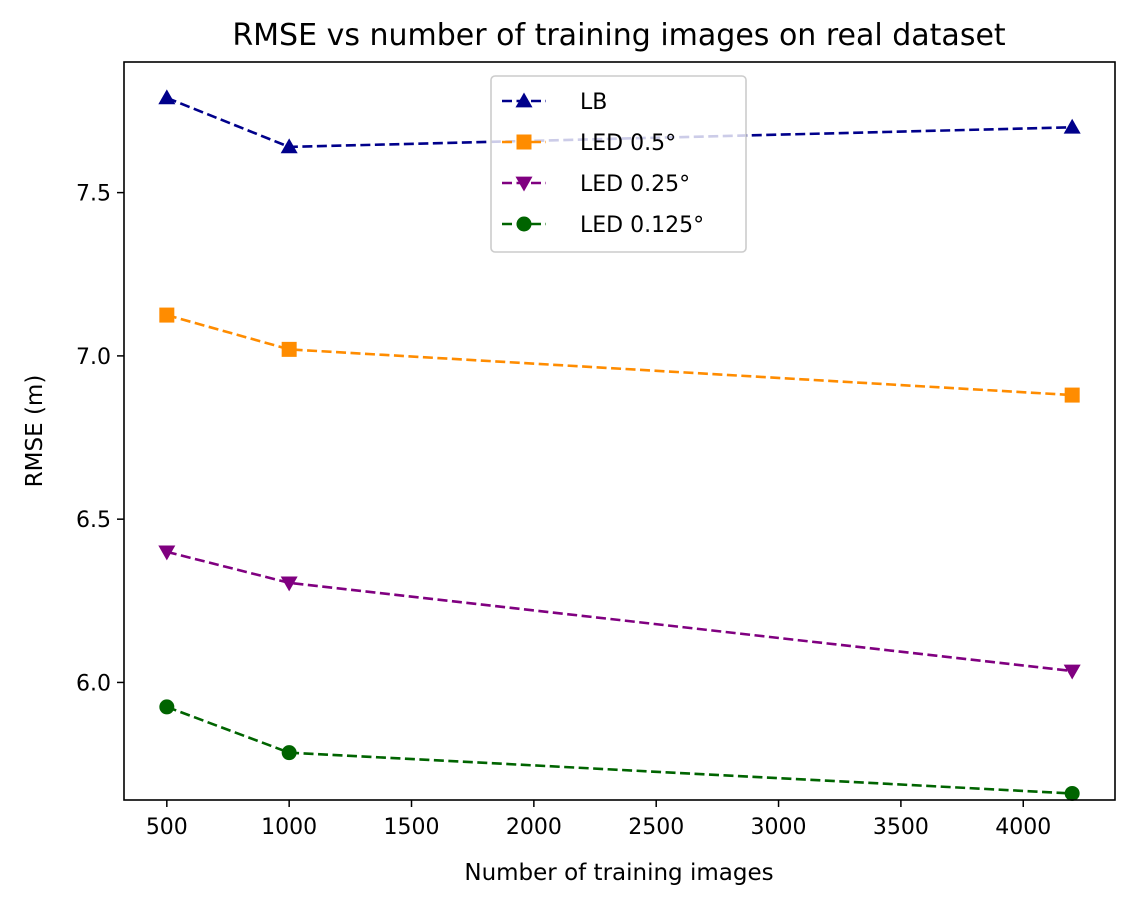 Image resolution: width=1134 pixels, height=908 pixels. I want to click on y-axis-label: RMSE (m), so click(35, 431).